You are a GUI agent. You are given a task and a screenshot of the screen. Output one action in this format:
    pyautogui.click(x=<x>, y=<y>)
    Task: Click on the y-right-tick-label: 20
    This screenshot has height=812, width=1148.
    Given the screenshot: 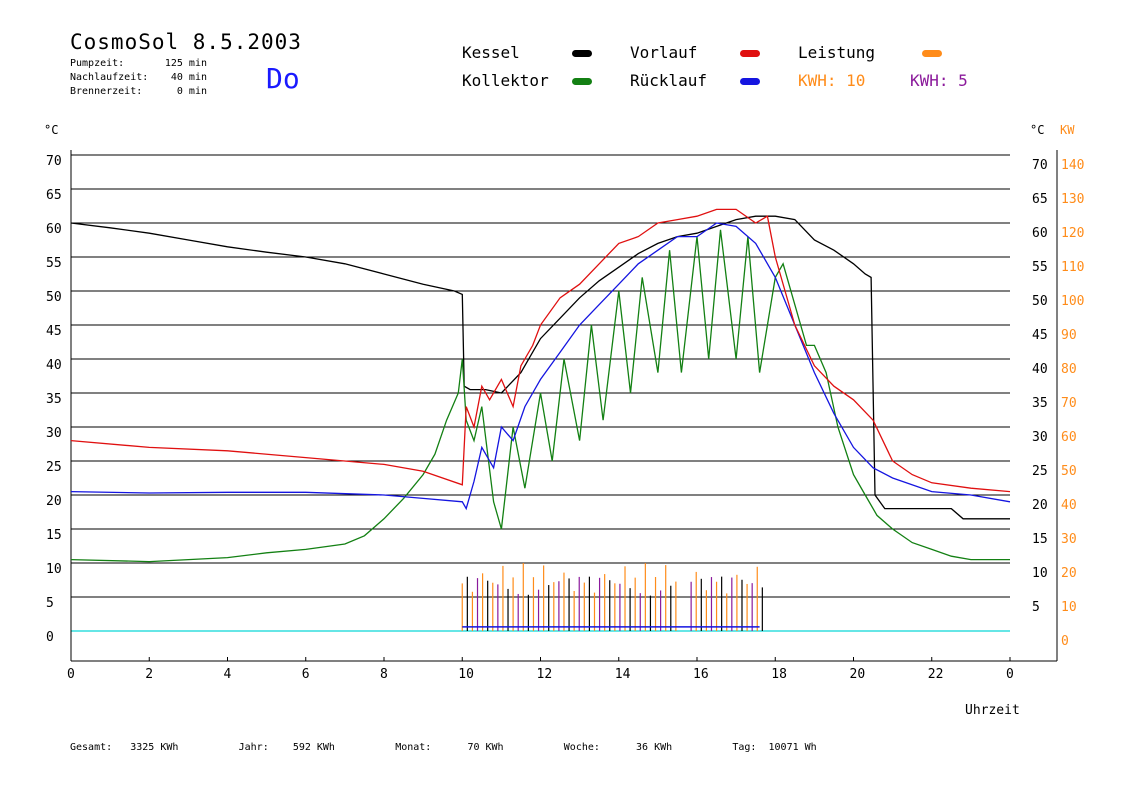 What is the action you would take?
    pyautogui.click(x=1040, y=505)
    